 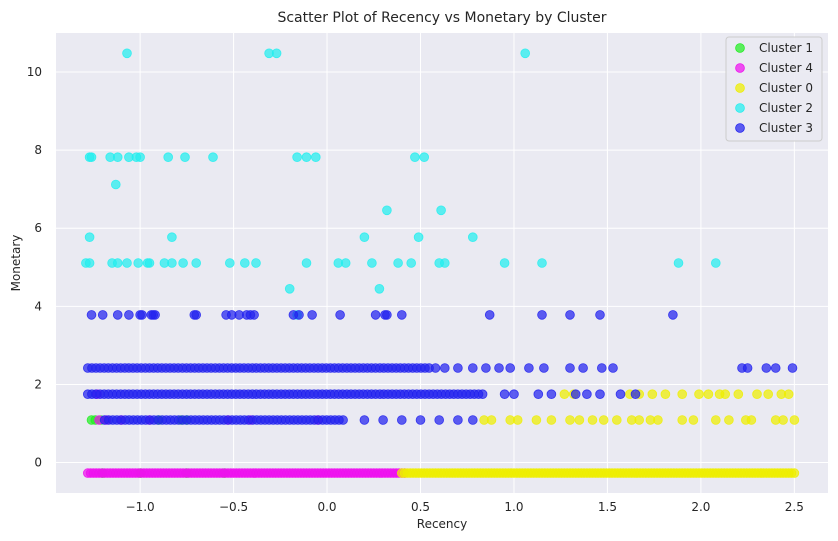 What do you see at coordinates (38, 150) in the screenshot?
I see `y-tick-label: 8` at bounding box center [38, 150].